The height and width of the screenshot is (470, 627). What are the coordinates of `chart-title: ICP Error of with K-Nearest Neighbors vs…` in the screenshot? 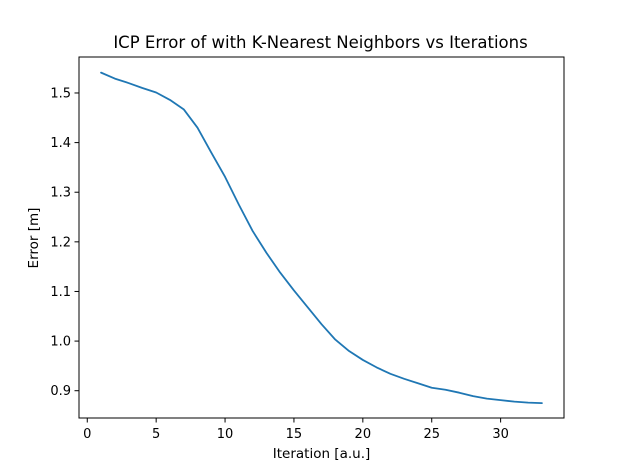 It's located at (320, 42).